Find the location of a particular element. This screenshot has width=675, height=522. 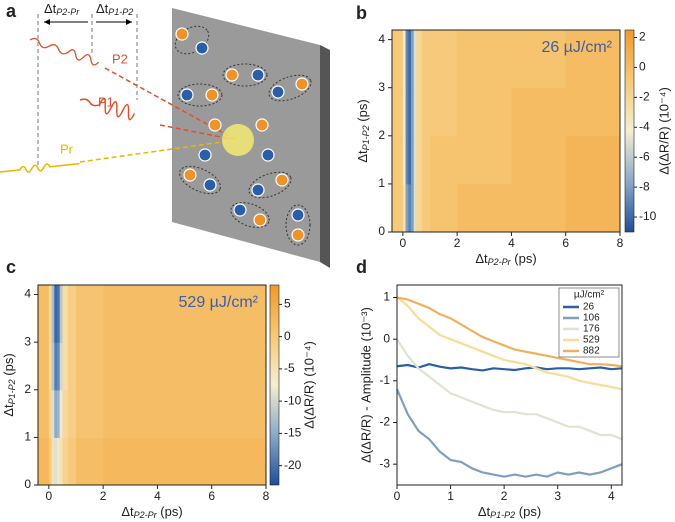

arrow-head is located at coordinates (47, 22).